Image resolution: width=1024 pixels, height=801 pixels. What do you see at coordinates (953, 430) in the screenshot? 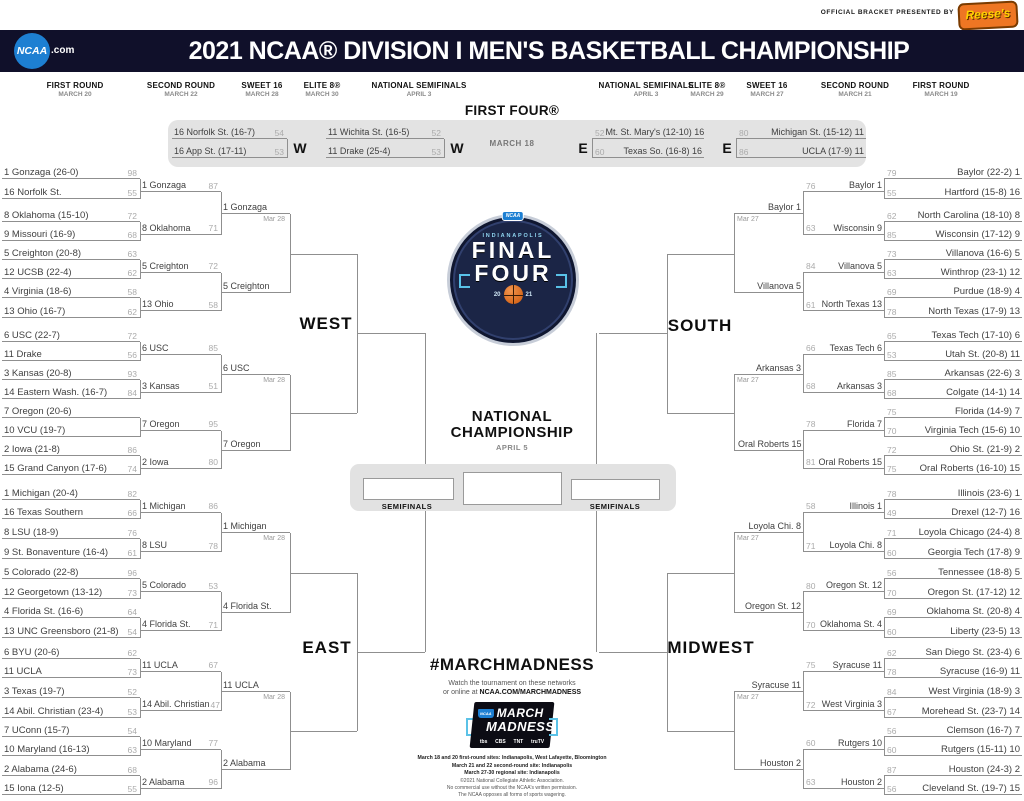
I see `team-slot: 70 Virginia Tech (15-6) 10` at bounding box center [953, 430].